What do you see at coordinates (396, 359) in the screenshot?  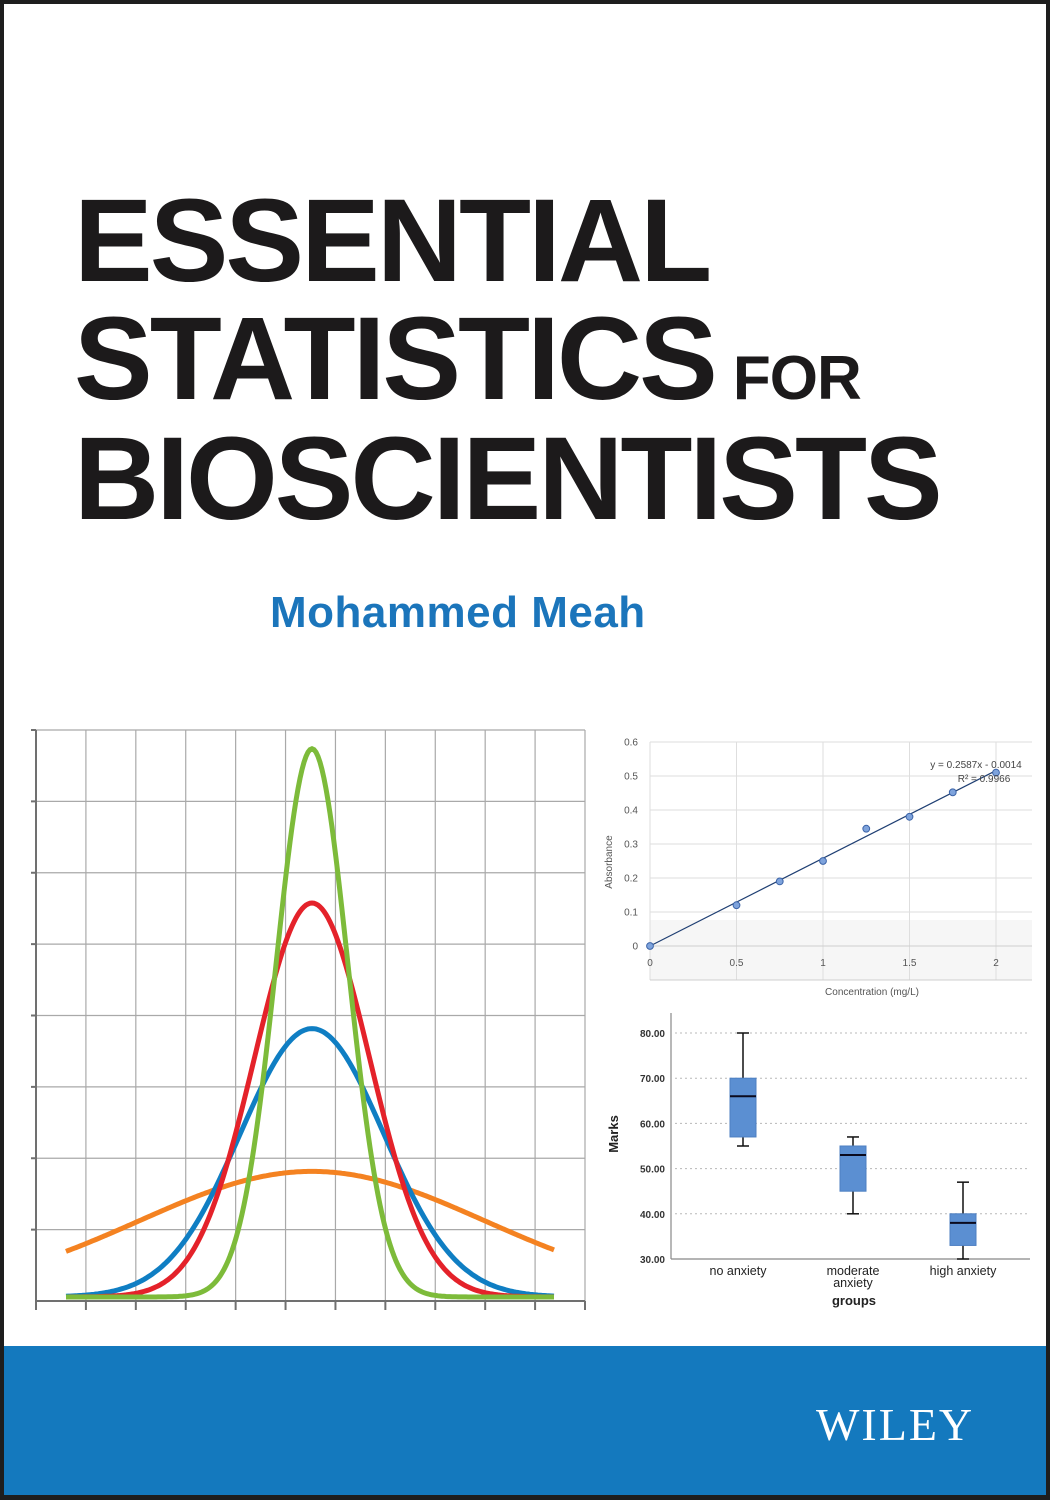 I see `title-word-statistics: STATISTICS` at bounding box center [396, 359].